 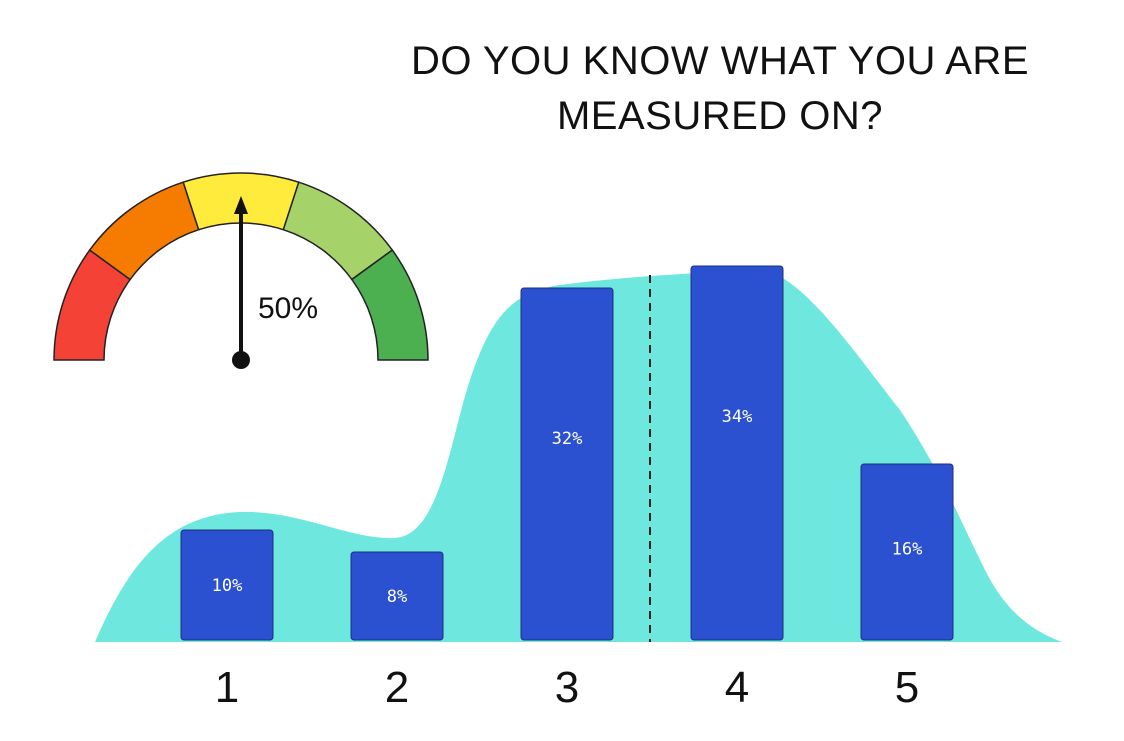 I want to click on category-label-3: 3, so click(x=567, y=687).